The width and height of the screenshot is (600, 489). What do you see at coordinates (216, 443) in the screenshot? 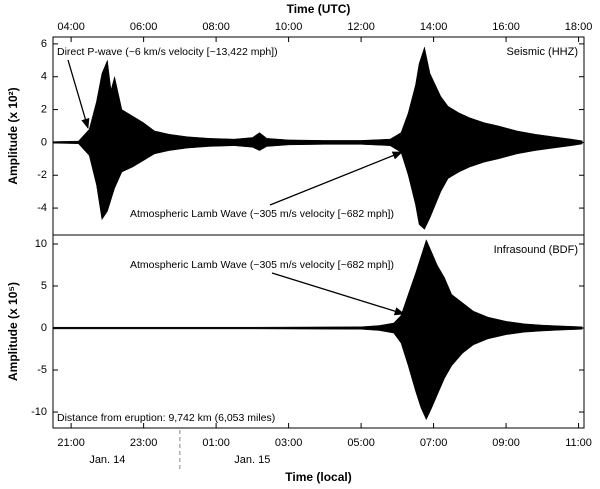
I see `x-tick-label: 01:00` at bounding box center [216, 443].